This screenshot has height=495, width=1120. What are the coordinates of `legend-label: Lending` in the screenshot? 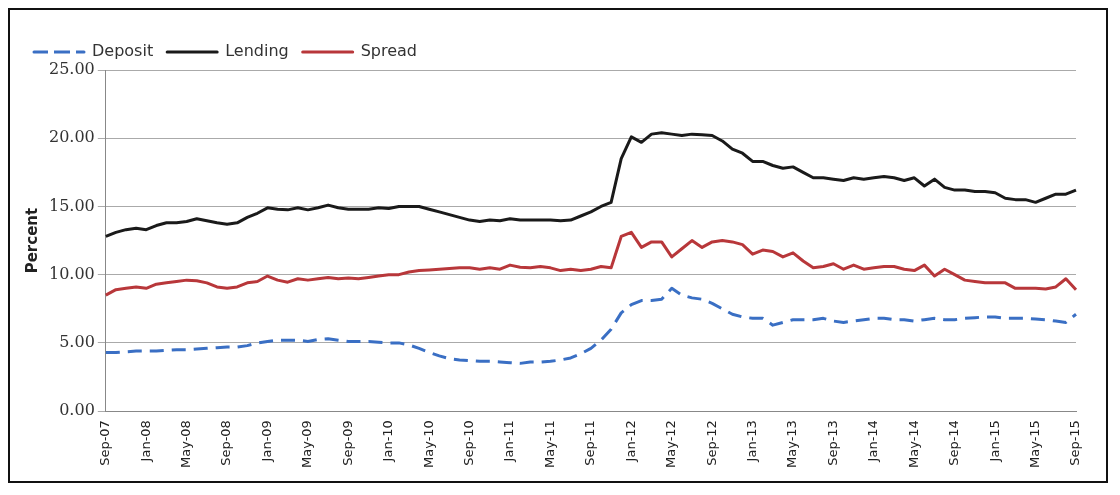 It's located at (257, 51).